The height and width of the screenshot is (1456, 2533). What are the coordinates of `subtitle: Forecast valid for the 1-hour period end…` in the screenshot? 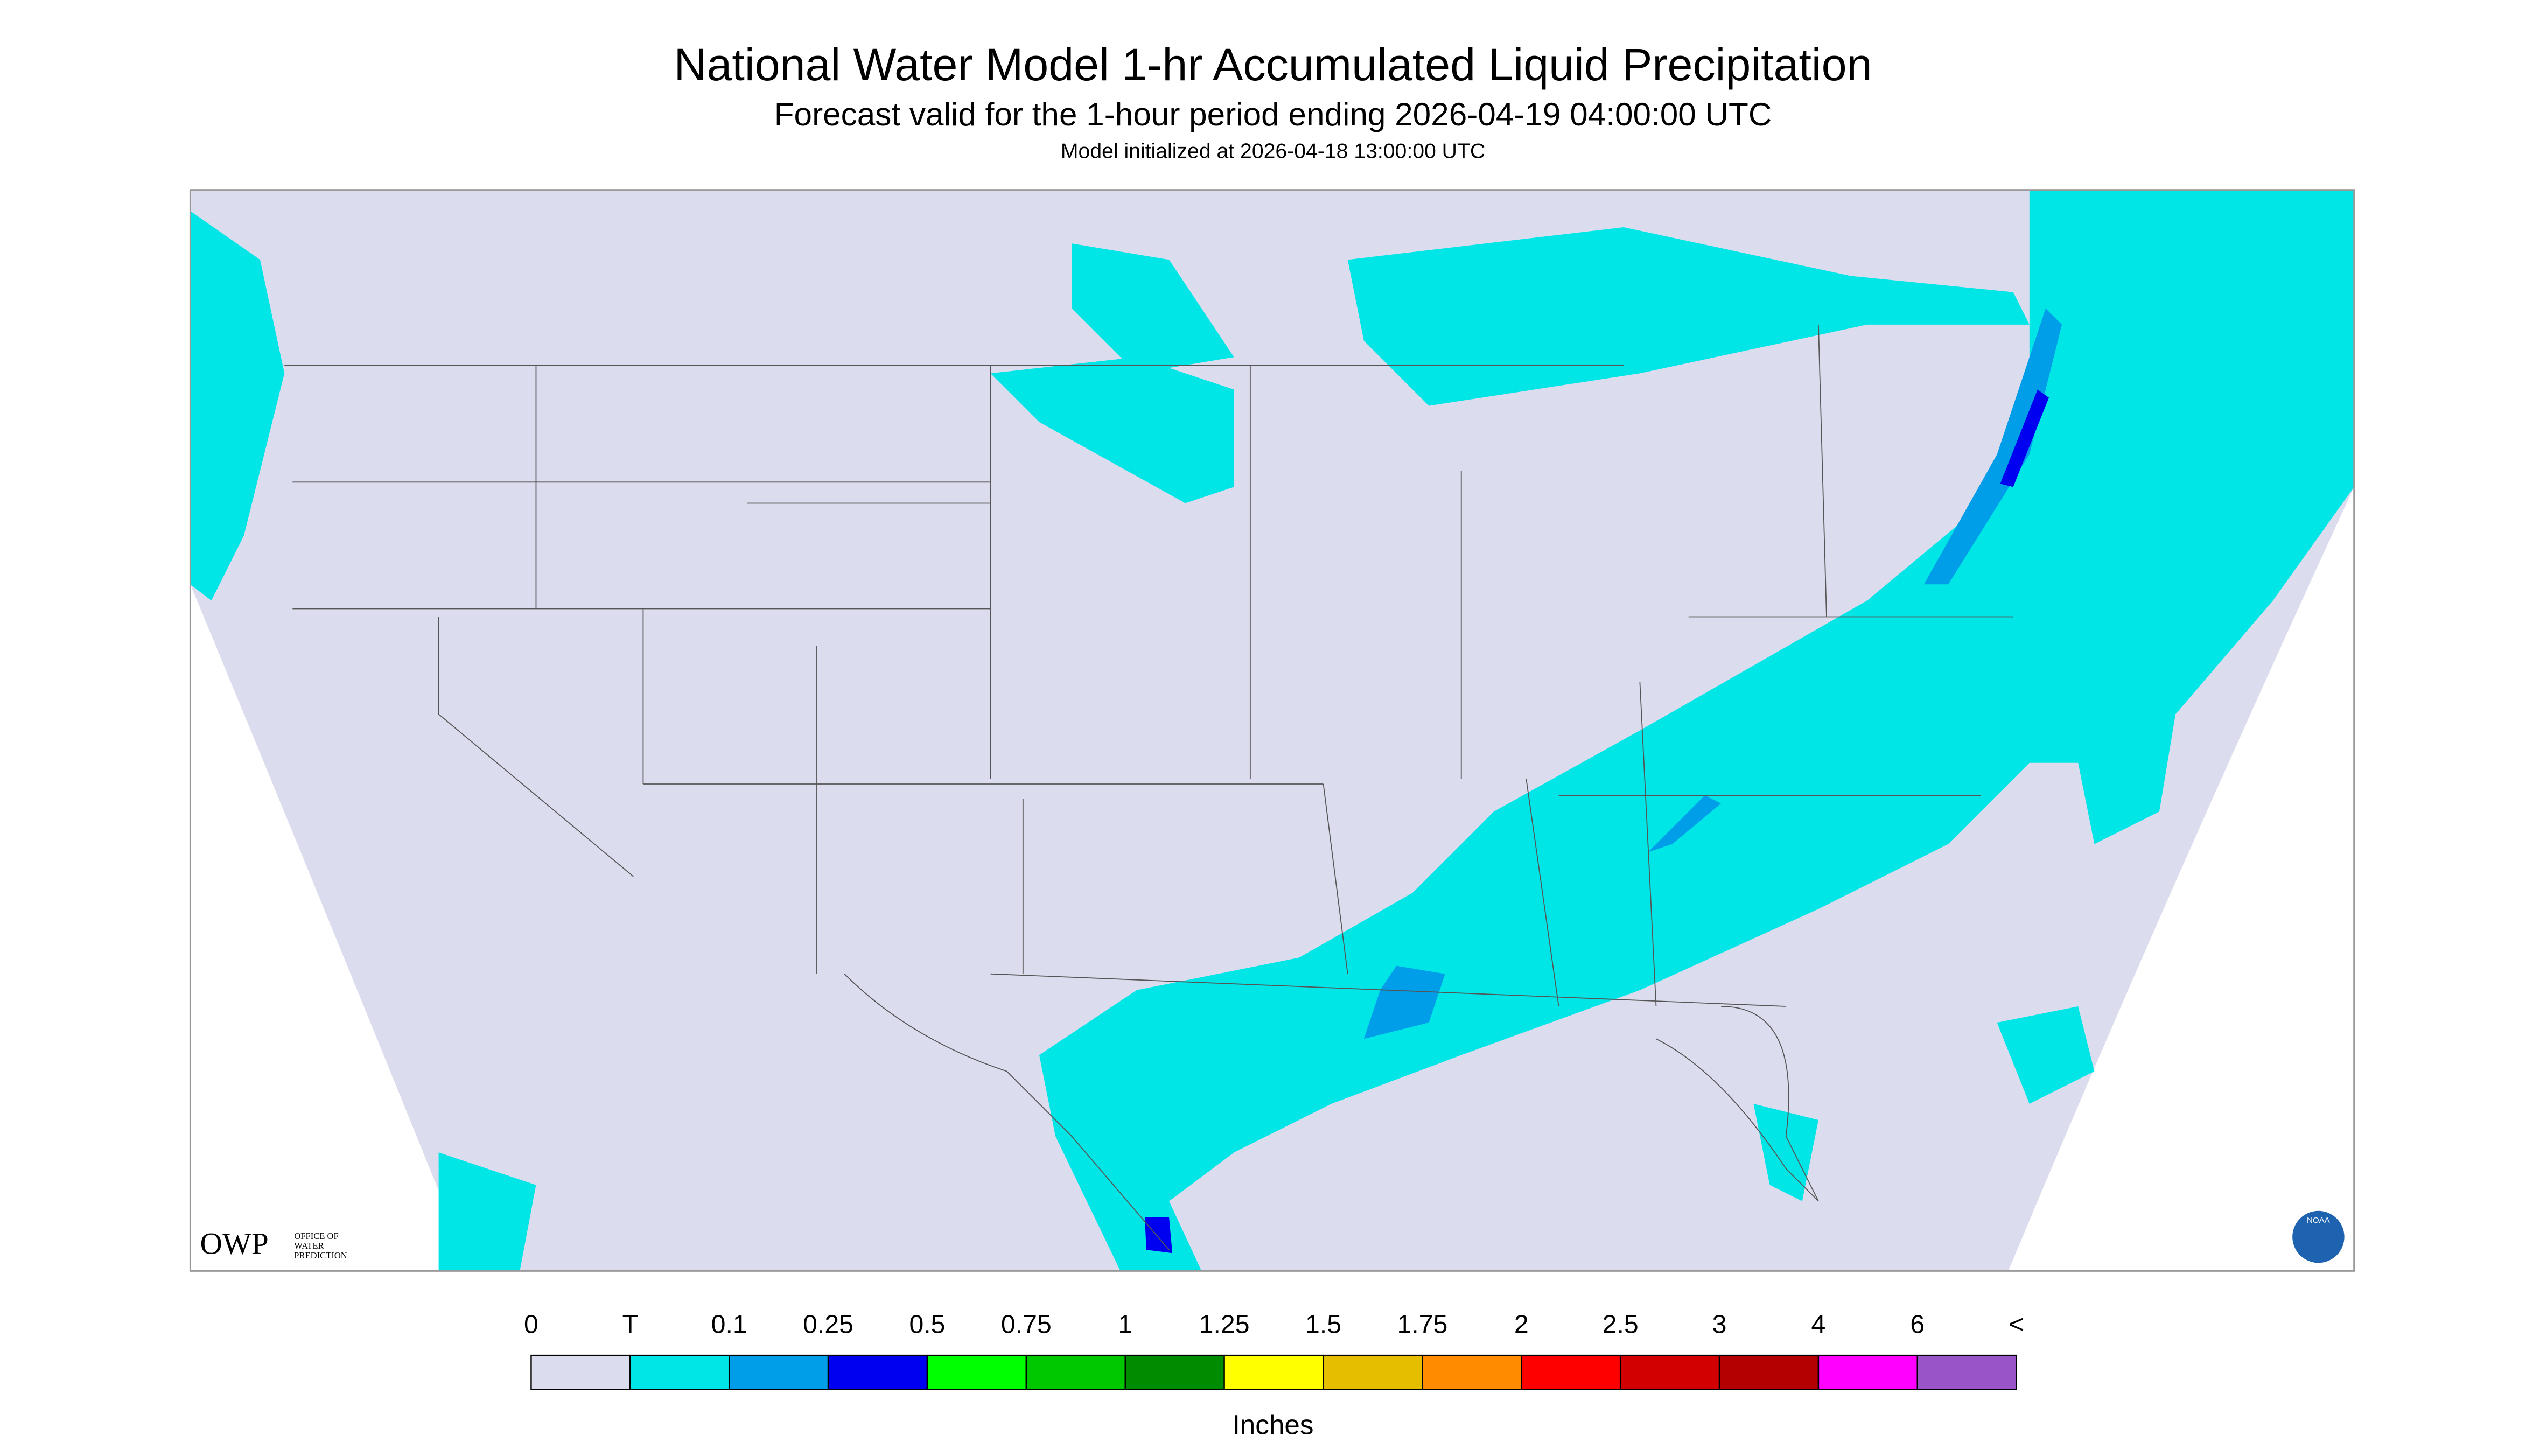 It's located at (1273, 114).